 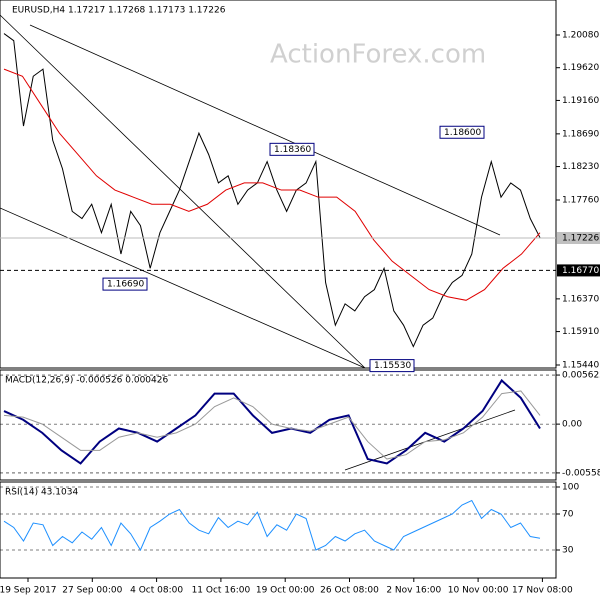 I want to click on y-tick-label: 1.17760, so click(x=580, y=201).